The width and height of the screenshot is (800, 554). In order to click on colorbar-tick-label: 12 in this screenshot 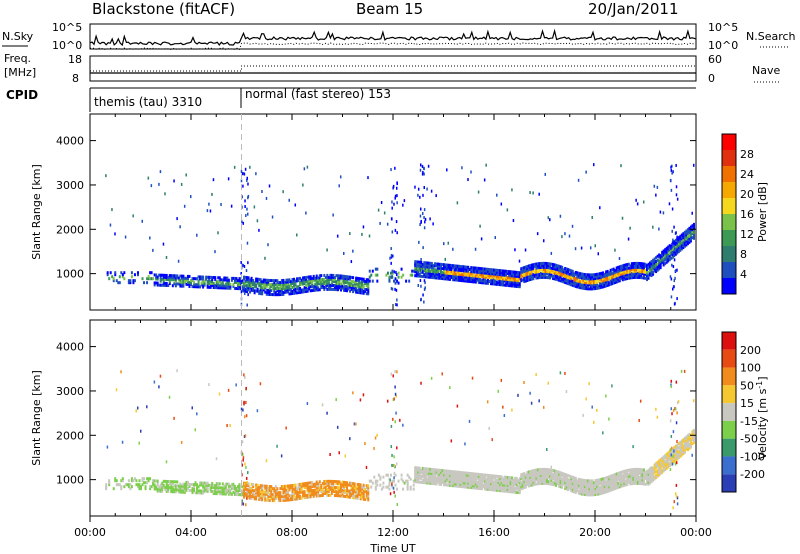, I will do `click(747, 234)`.